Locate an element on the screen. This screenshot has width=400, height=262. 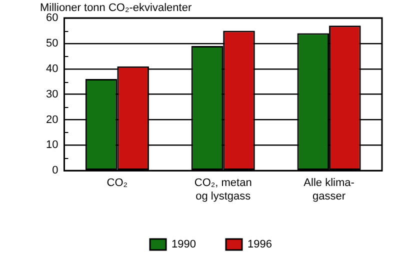
y-tick-label: 50 is located at coordinates (52, 43).